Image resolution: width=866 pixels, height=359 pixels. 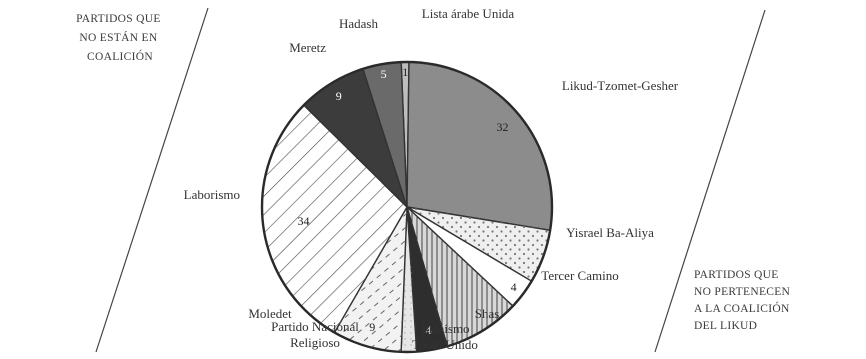 I want to click on right-note-line-3: A LA COALICIÓN, so click(x=742, y=308).